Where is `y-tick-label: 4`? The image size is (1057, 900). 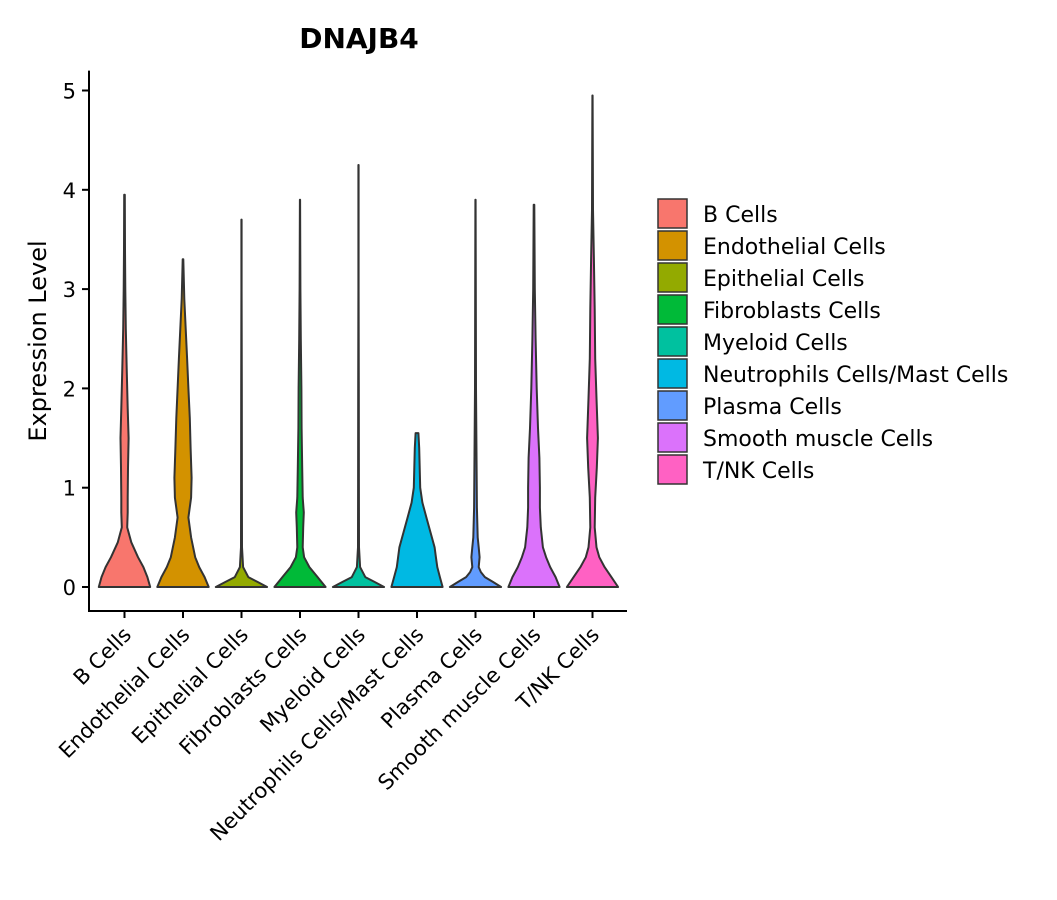 y-tick-label: 4 is located at coordinates (69, 191).